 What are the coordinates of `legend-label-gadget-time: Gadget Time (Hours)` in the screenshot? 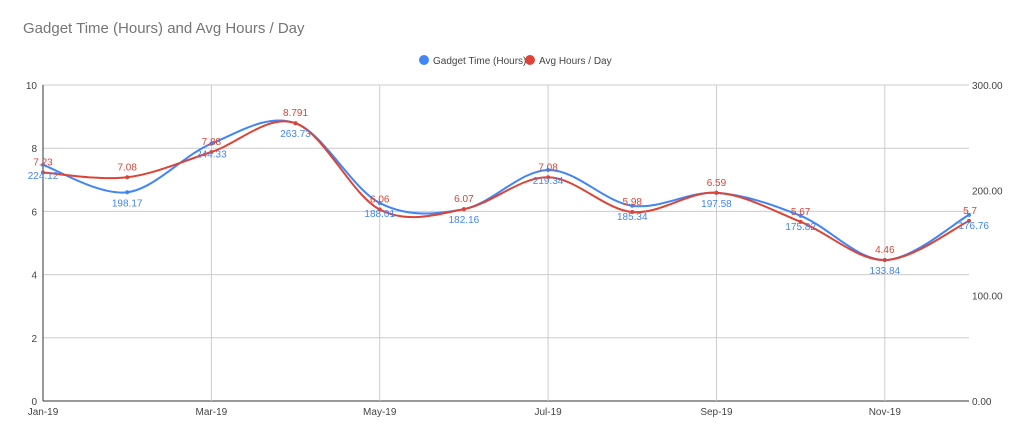 It's located at (479, 61).